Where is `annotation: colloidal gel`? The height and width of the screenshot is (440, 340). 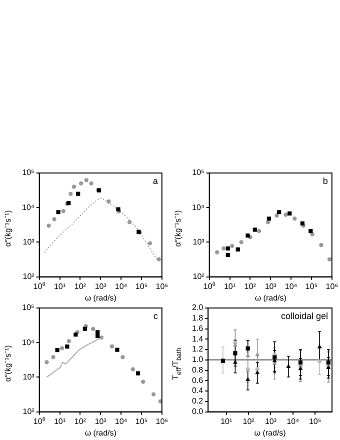 annotation: colloidal gel is located at coordinates (304, 315).